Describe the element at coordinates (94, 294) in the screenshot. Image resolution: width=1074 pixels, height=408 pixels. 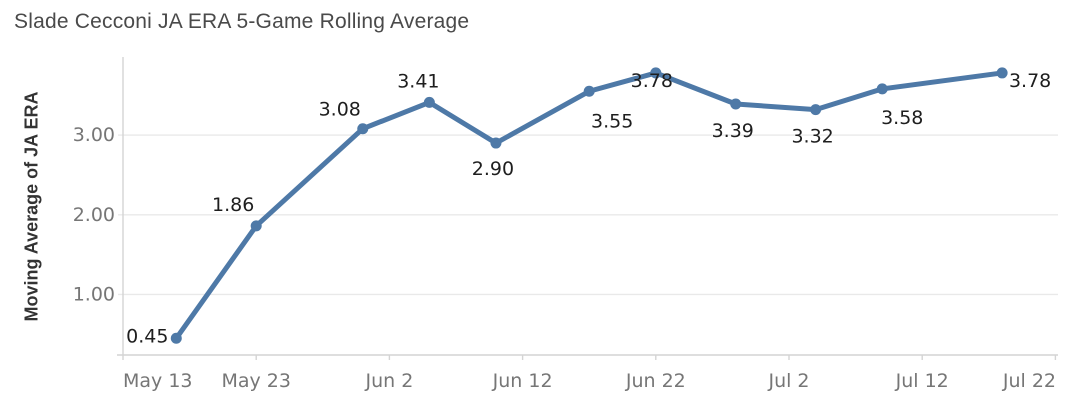
I see `y-axis-tick-label: 1.00` at that location.